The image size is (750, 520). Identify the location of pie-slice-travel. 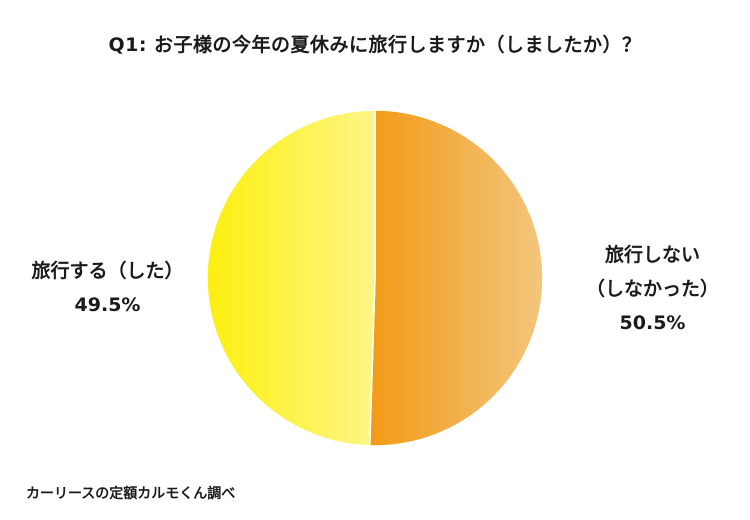
(291, 278).